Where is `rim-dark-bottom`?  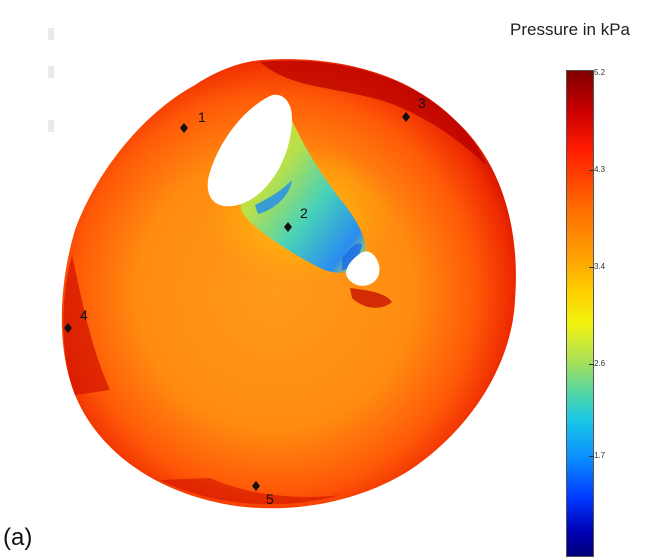 rim-dark-bottom is located at coordinates (250, 491).